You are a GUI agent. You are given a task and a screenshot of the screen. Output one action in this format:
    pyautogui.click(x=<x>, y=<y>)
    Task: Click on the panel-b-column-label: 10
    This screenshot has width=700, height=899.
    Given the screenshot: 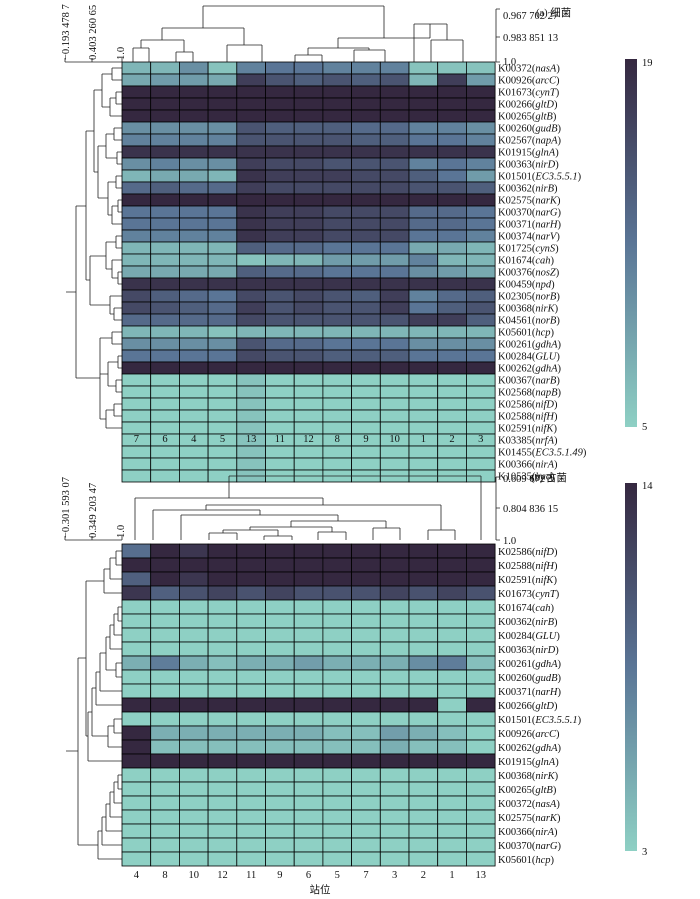 What is the action you would take?
    pyautogui.click(x=194, y=875)
    